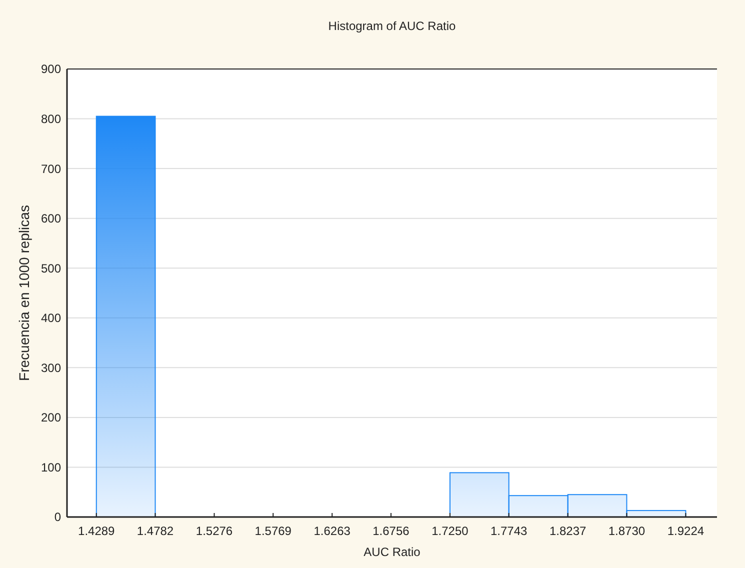  What do you see at coordinates (51, 219) in the screenshot?
I see `y-tick-label: 600` at bounding box center [51, 219].